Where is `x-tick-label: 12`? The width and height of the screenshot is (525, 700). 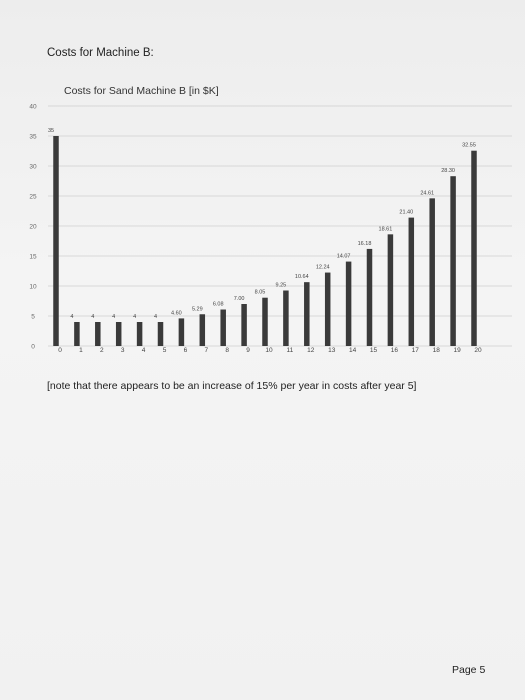
x-tick-label: 12 is located at coordinates (311, 350).